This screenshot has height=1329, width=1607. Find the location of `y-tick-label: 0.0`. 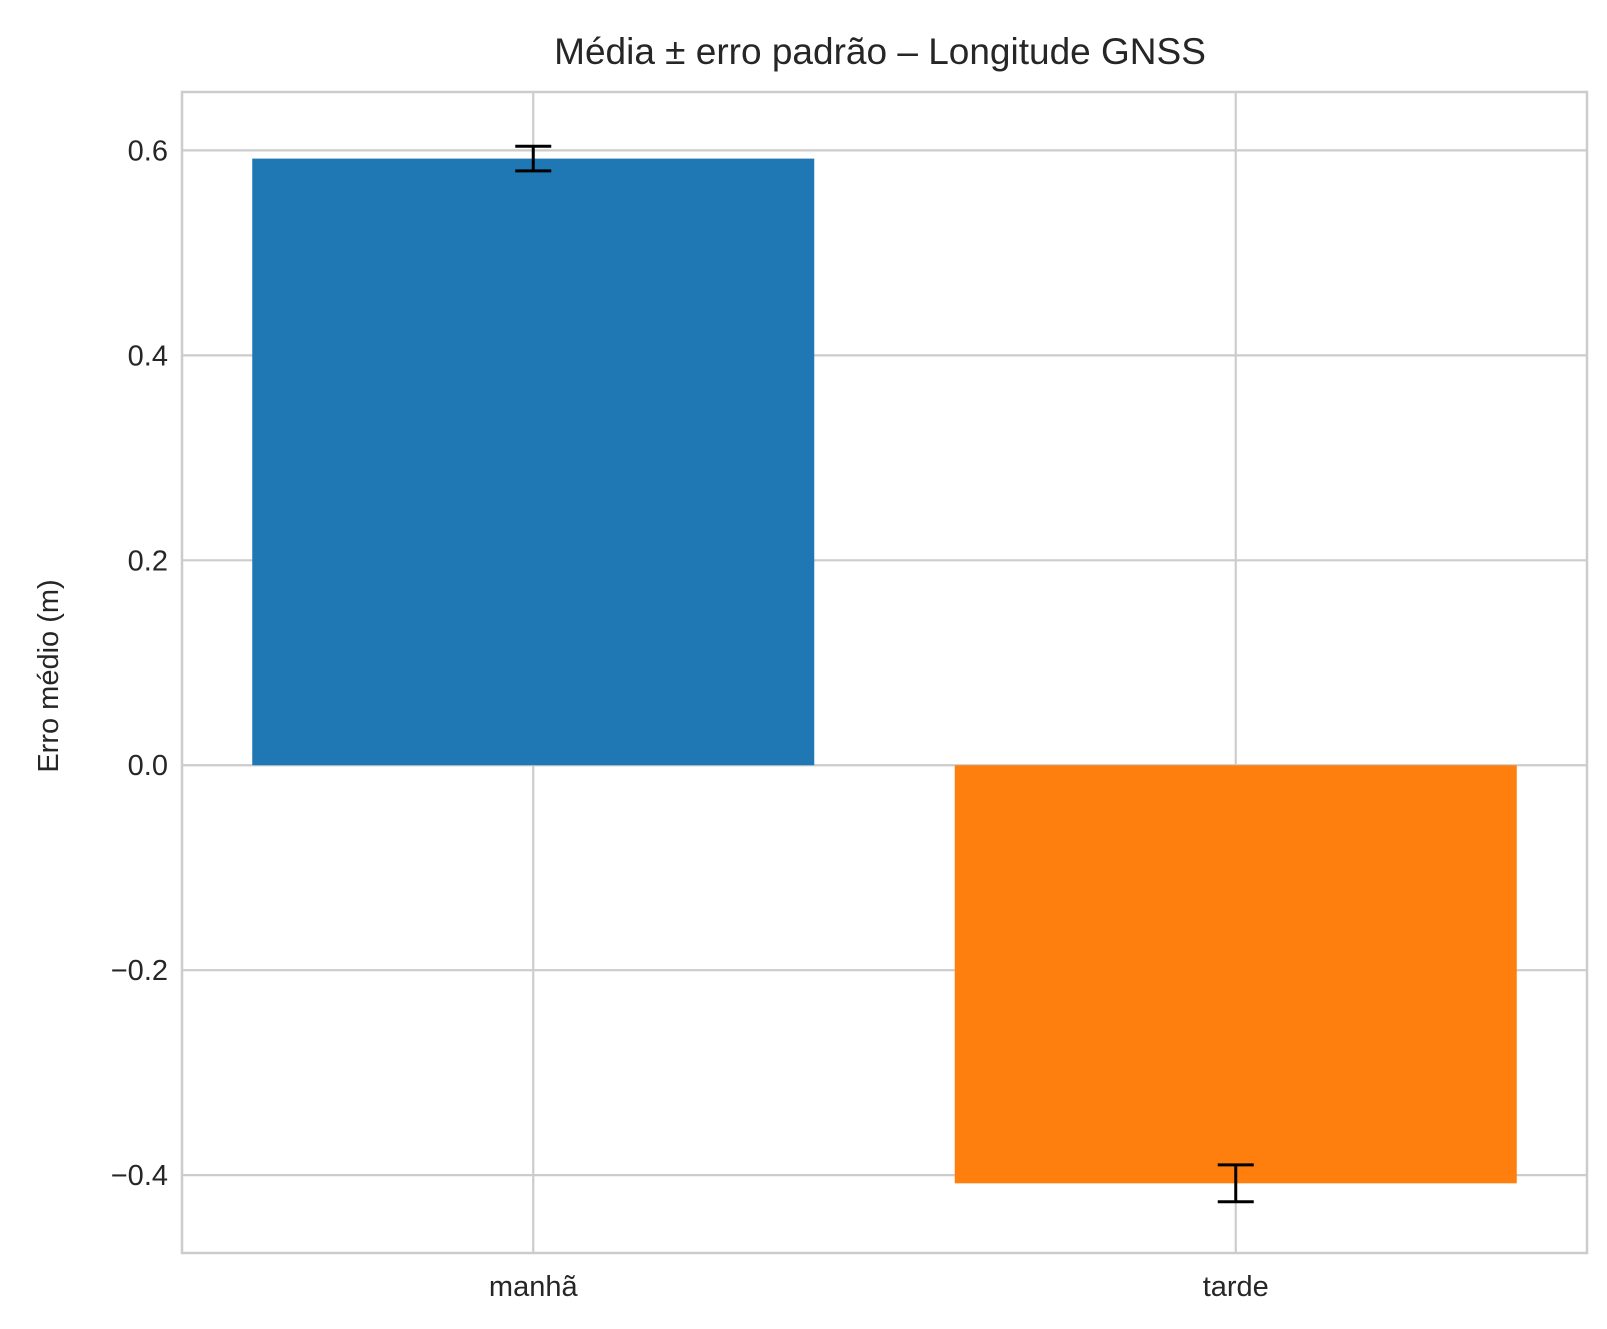

y-tick-label: 0.0 is located at coordinates (148, 766).